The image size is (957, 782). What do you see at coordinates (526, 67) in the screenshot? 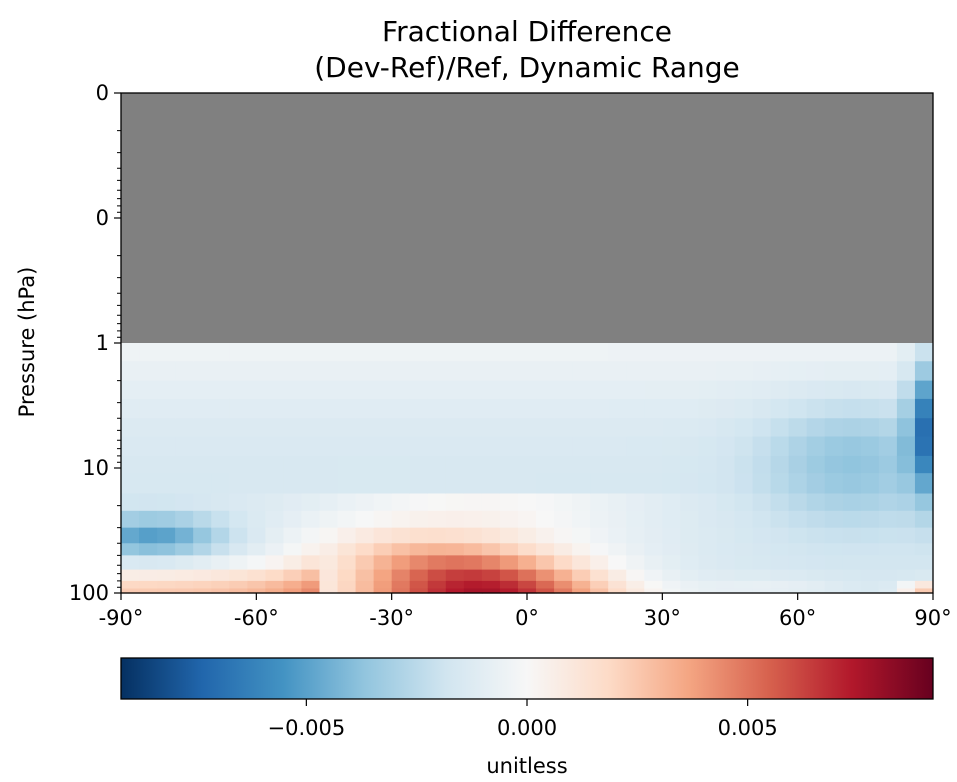
I see `chart-subtitle: (Dev-Ref)/Ref, Dynamic Range` at bounding box center [526, 67].